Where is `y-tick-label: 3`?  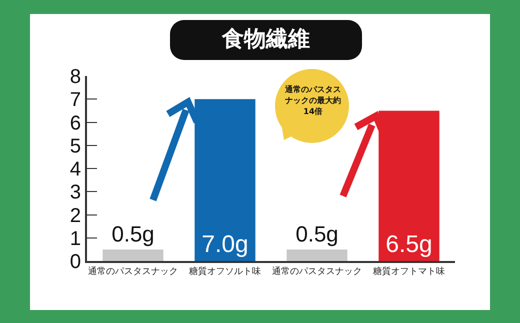 y-tick-label: 3 is located at coordinates (75, 193).